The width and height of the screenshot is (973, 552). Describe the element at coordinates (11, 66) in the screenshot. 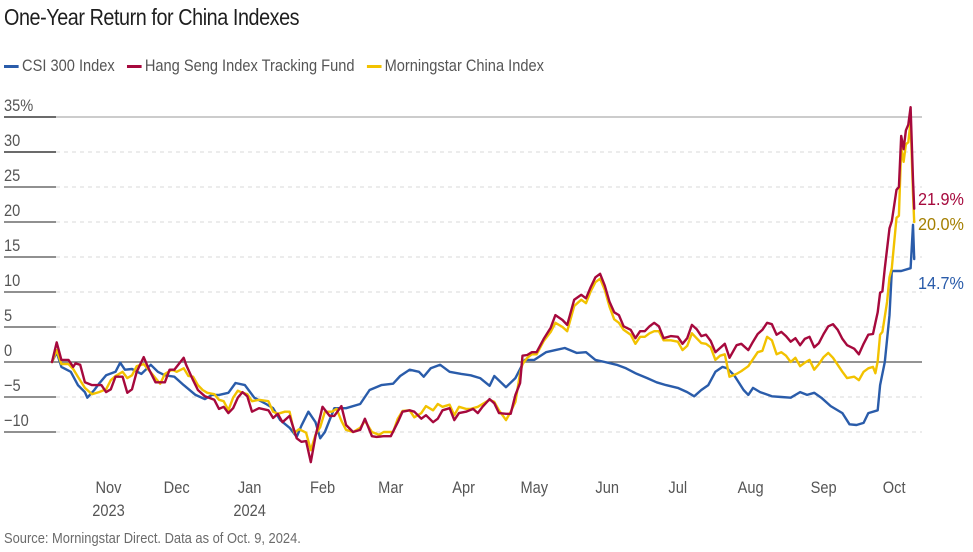

I see `legend-swatch-csi300` at that location.